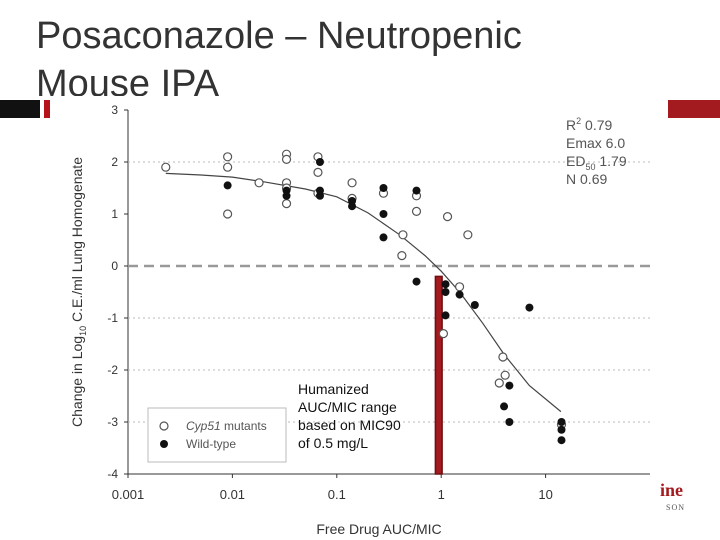 The width and height of the screenshot is (720, 540). I want to click on stat-label: R2 0.79, so click(589, 124).